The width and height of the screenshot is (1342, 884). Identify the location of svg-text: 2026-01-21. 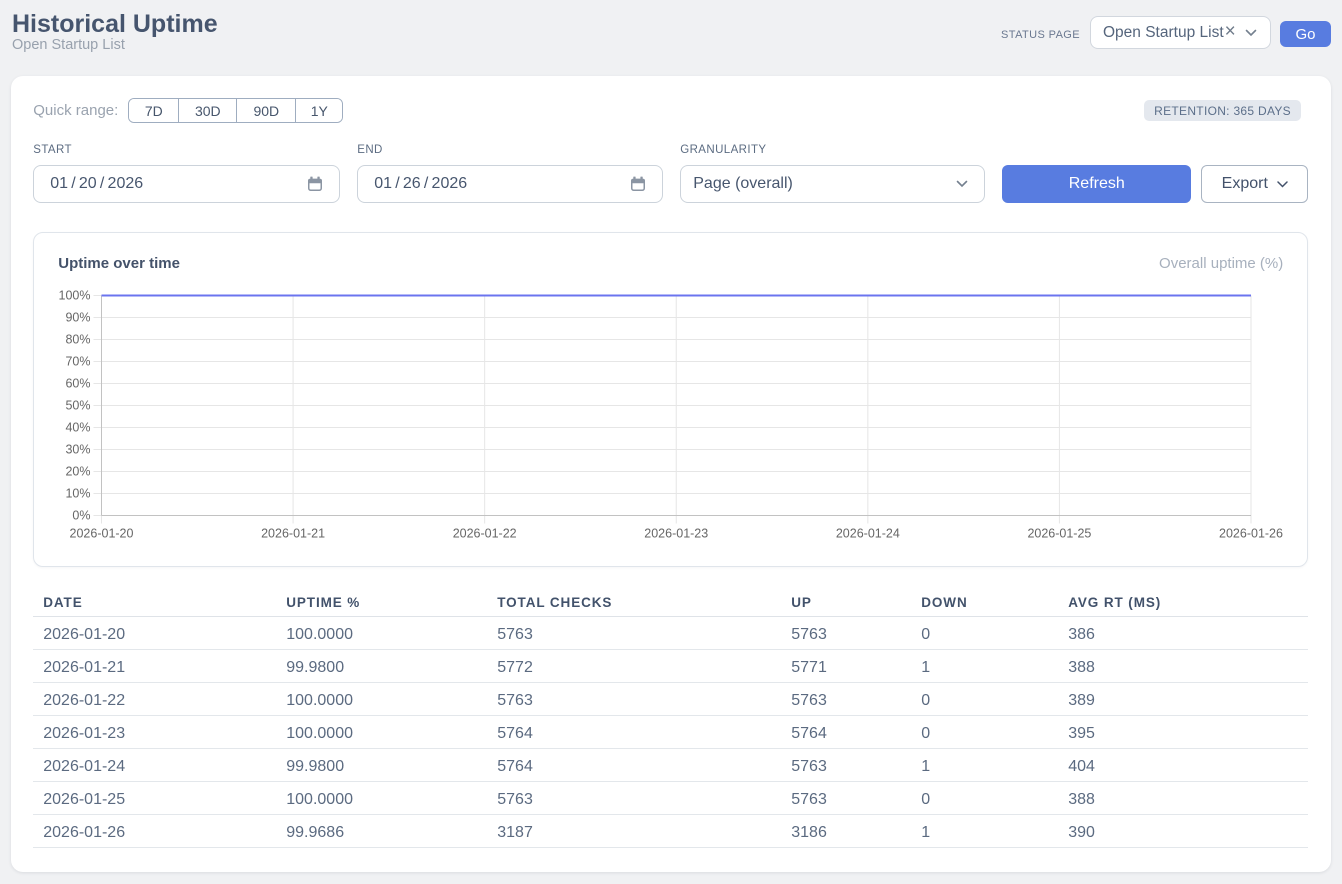
(293, 533).